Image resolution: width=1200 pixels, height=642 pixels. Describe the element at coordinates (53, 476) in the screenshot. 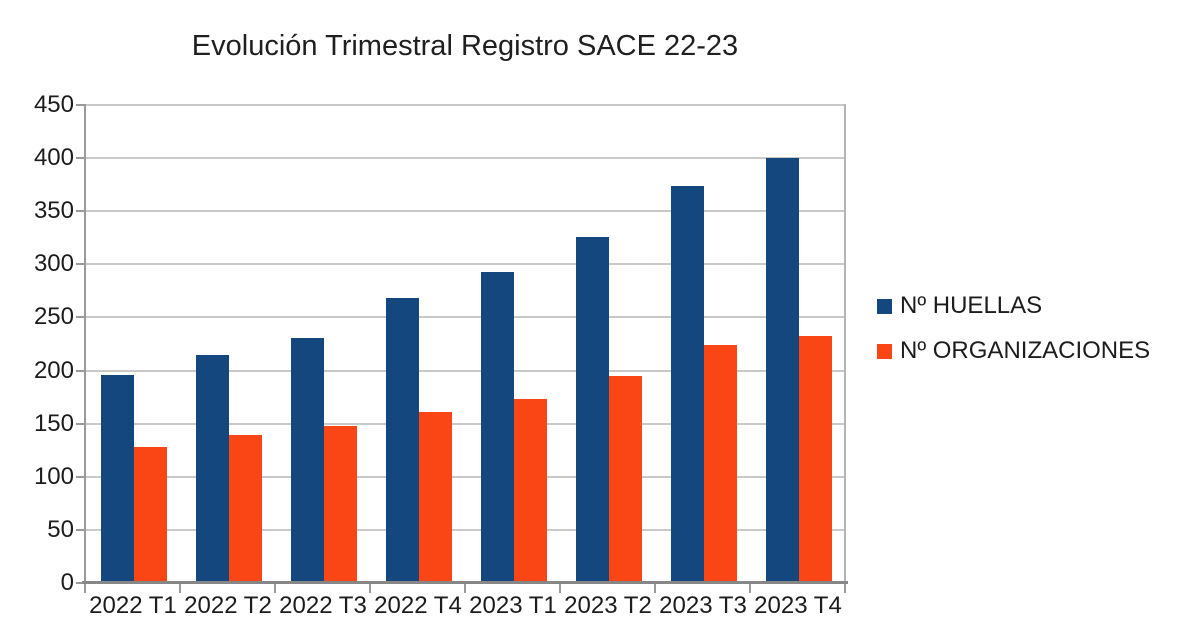

I see `y-tick-label: 100` at that location.